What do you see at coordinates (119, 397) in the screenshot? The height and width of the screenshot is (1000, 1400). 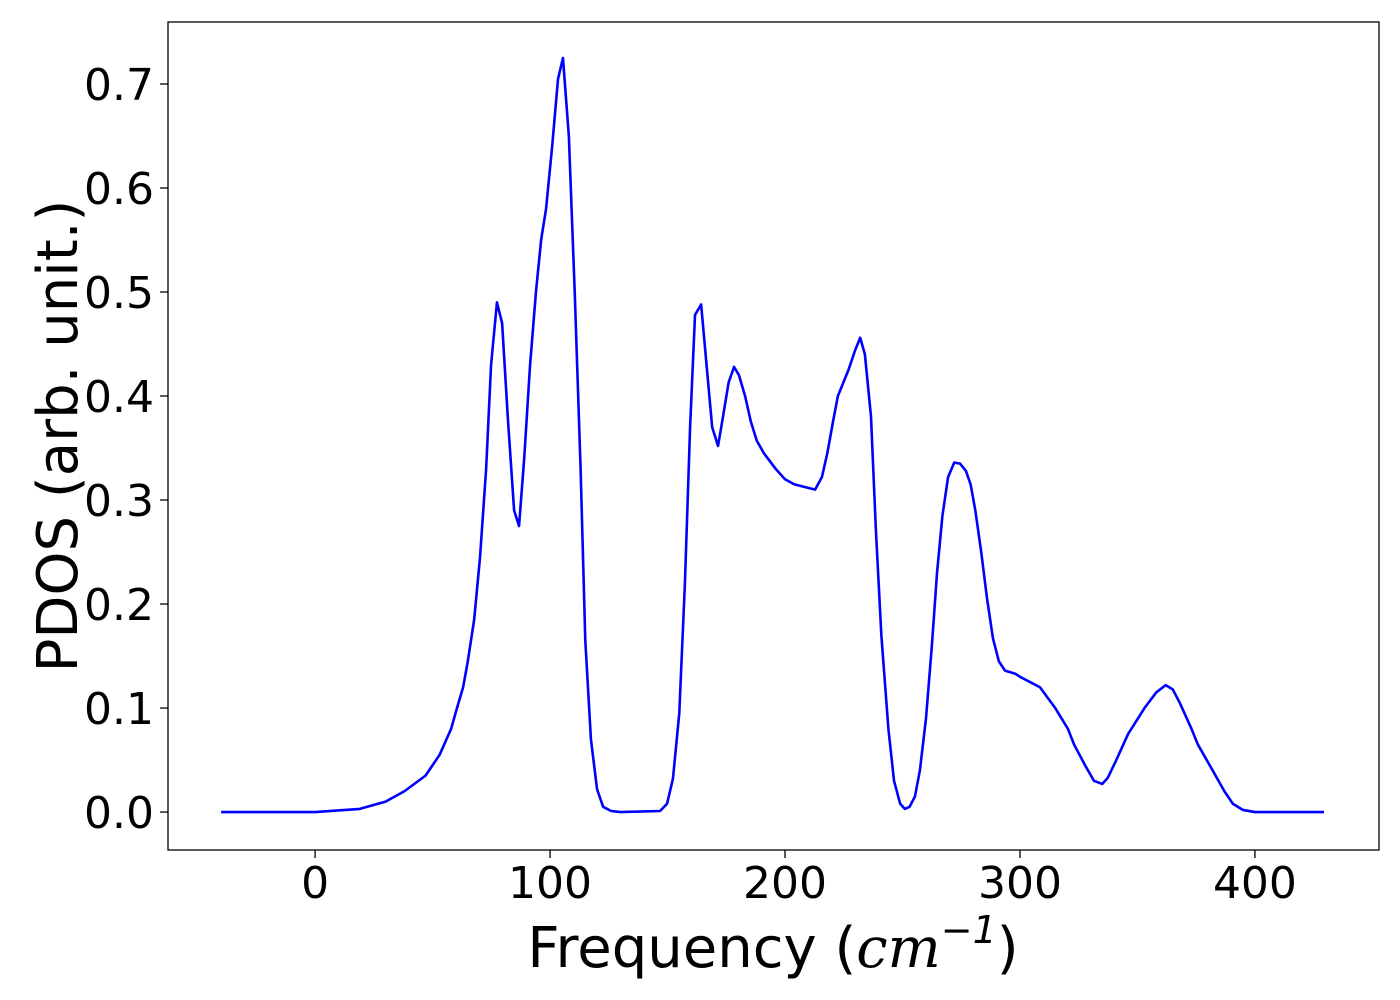 I see `y-tick-label: 0.4` at bounding box center [119, 397].